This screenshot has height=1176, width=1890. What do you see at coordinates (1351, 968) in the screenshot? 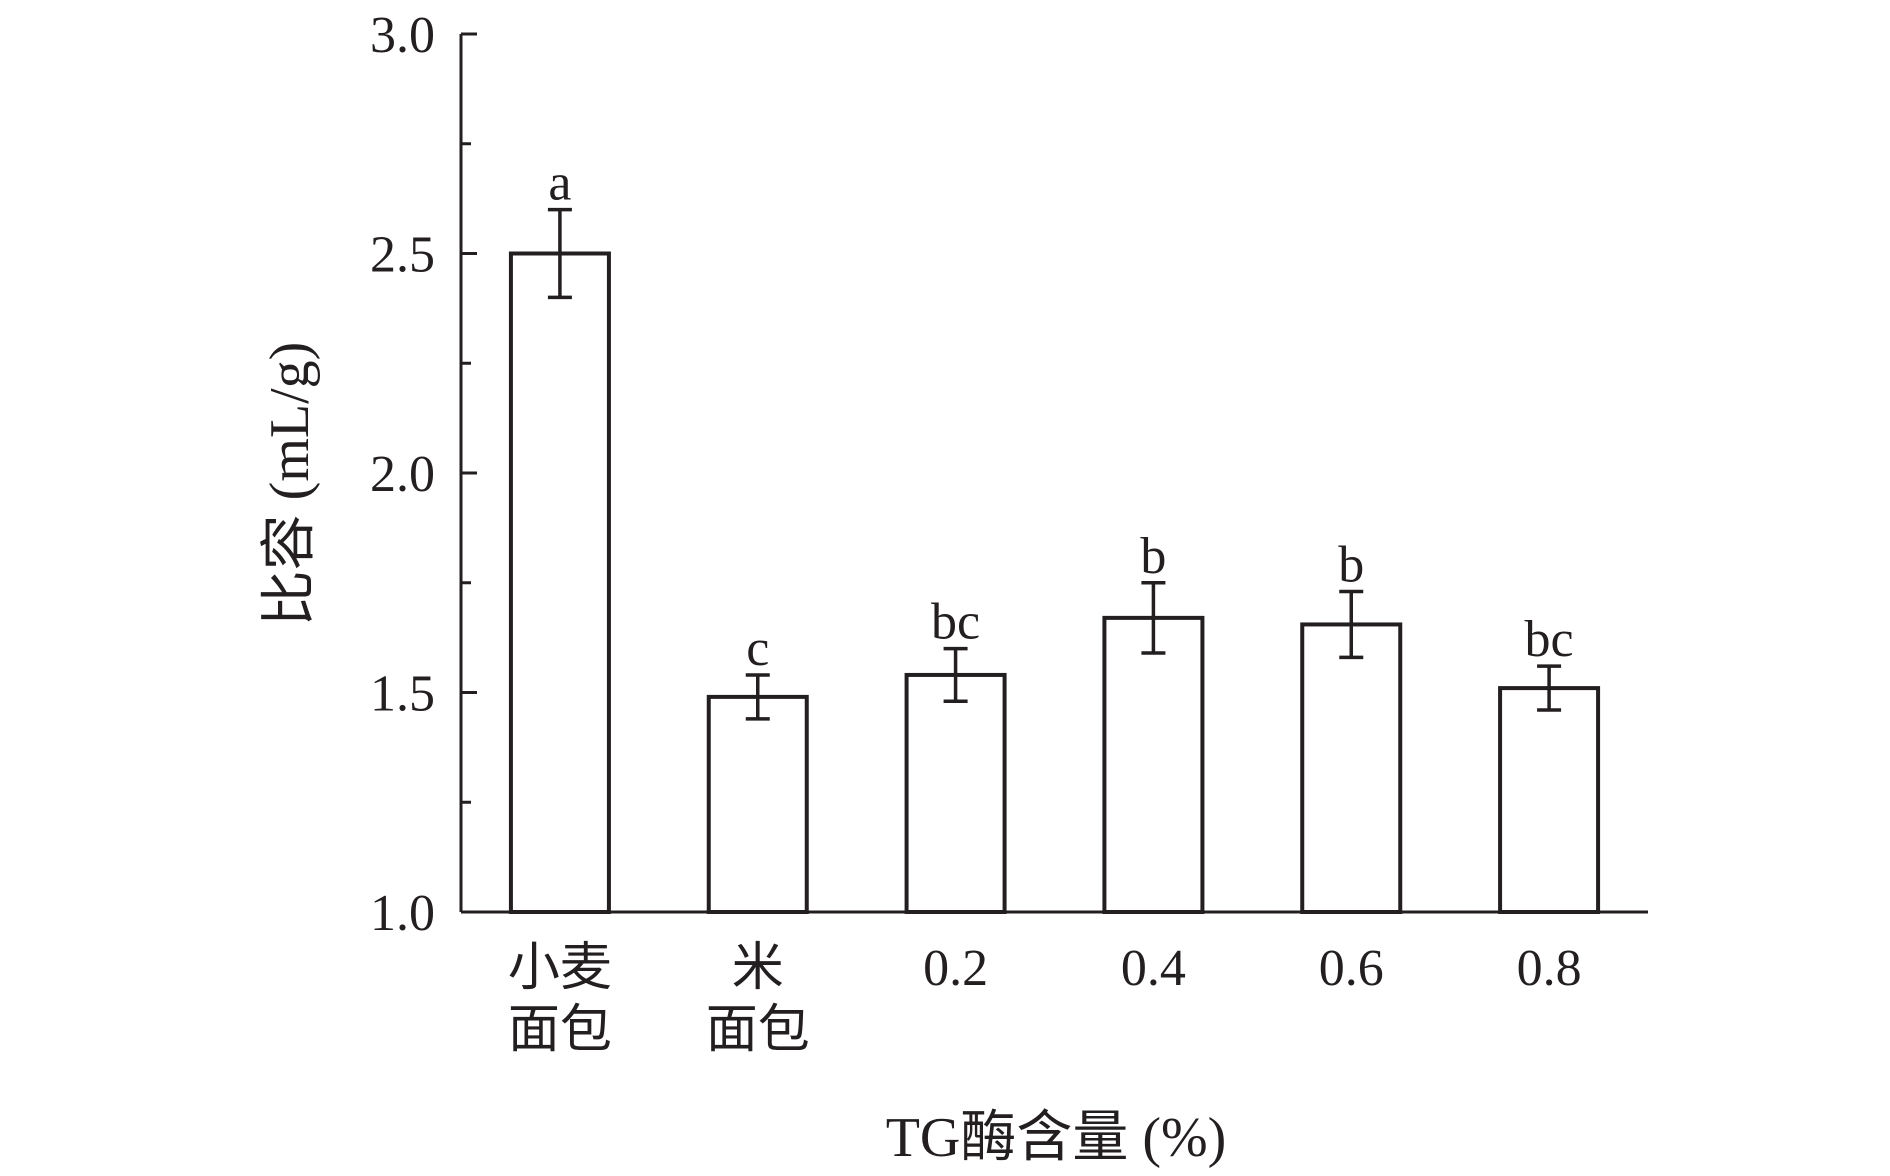
I see `category-label: 0.6` at bounding box center [1351, 968].